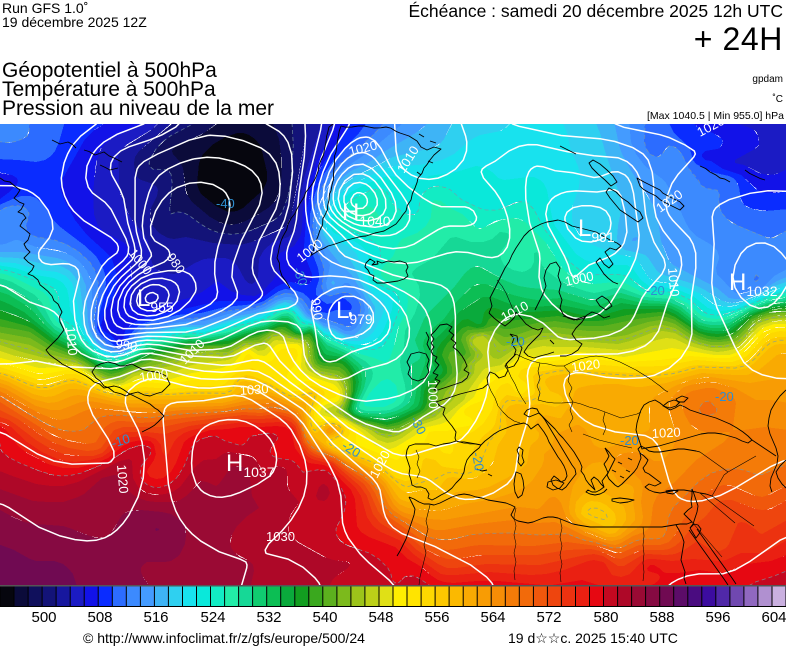 The height and width of the screenshot is (648, 786). Describe the element at coordinates (300, 276) in the screenshot. I see `svg-text: -30` at that location.